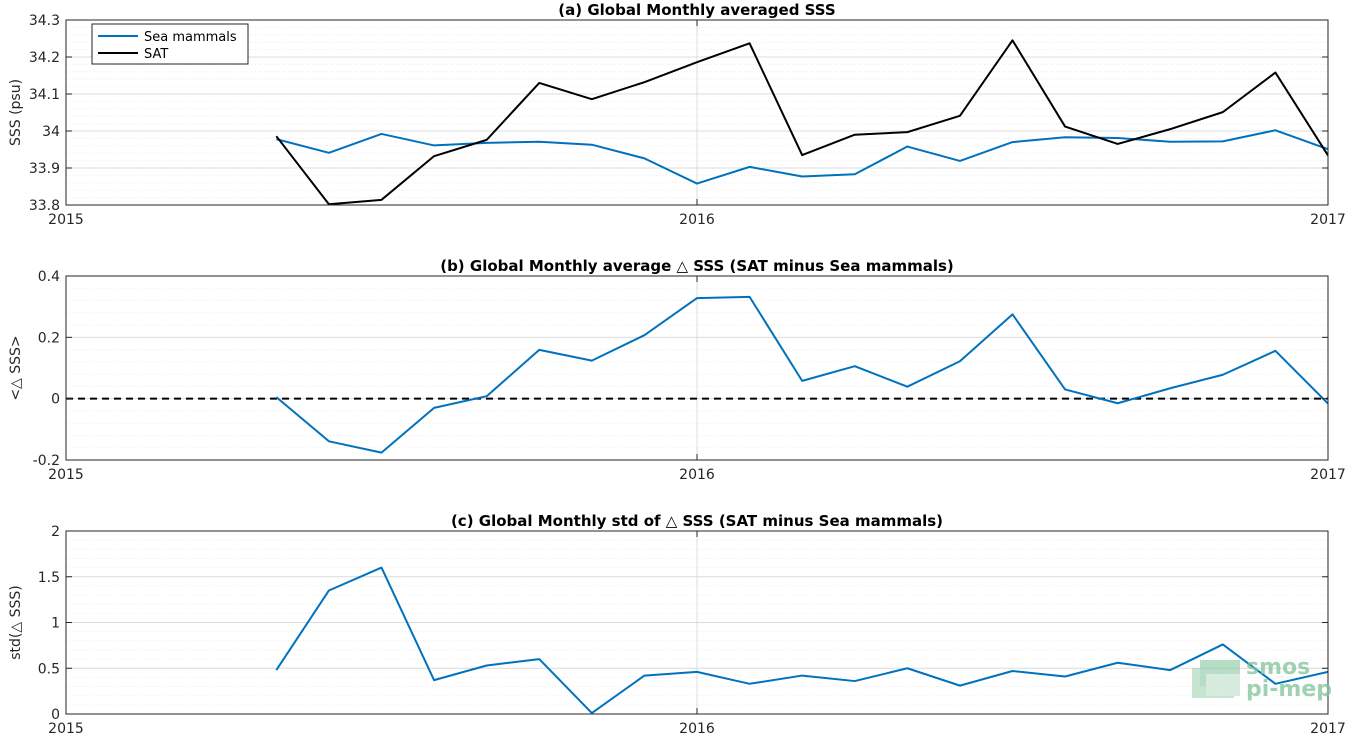 The image size is (1347, 736). I want to click on series-sea-mammals, so click(802, 157).